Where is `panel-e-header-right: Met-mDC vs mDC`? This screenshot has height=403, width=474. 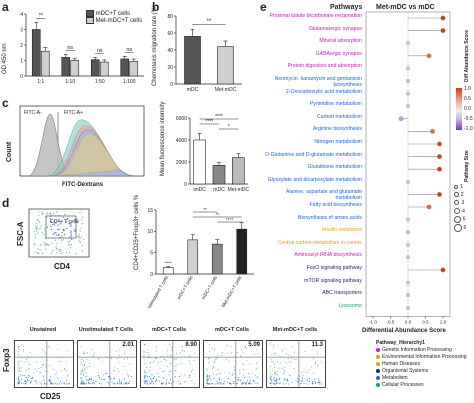
panel-e-header-right: Met-mDC vs mDC is located at coordinates (405, 7).